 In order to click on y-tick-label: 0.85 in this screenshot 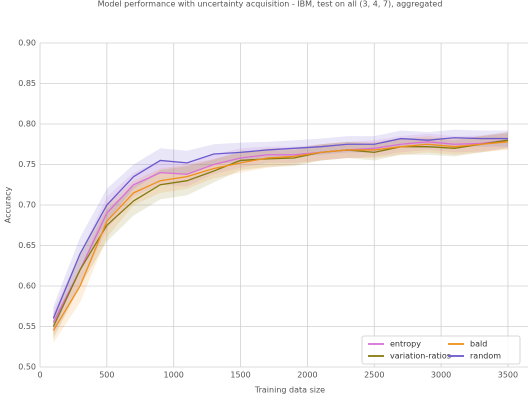, I will do `click(27, 83)`.